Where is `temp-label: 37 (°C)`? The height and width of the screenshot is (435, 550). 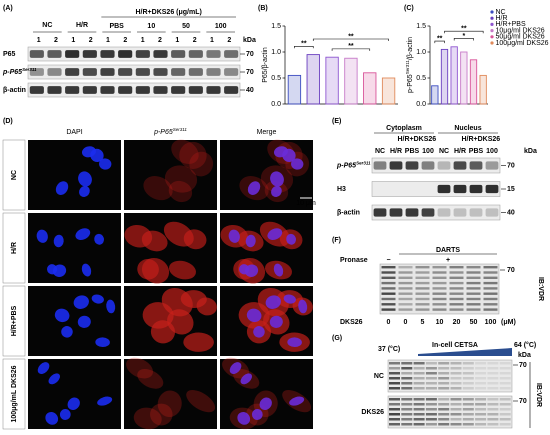
temp-label: 37 (°C) is located at coordinates (389, 349).